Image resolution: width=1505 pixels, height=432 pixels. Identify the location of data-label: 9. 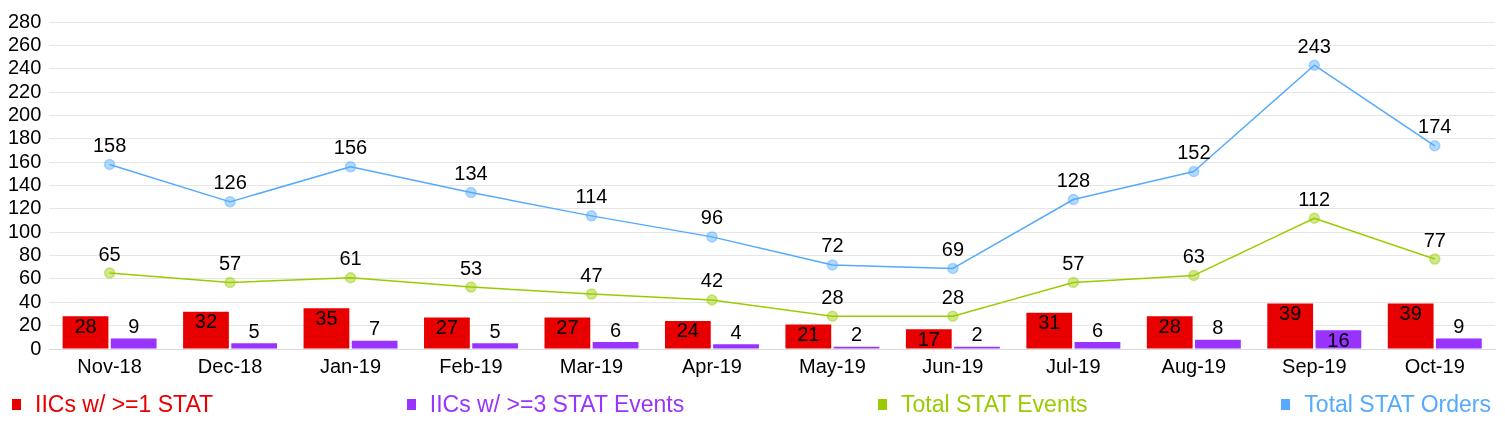
(1459, 326).